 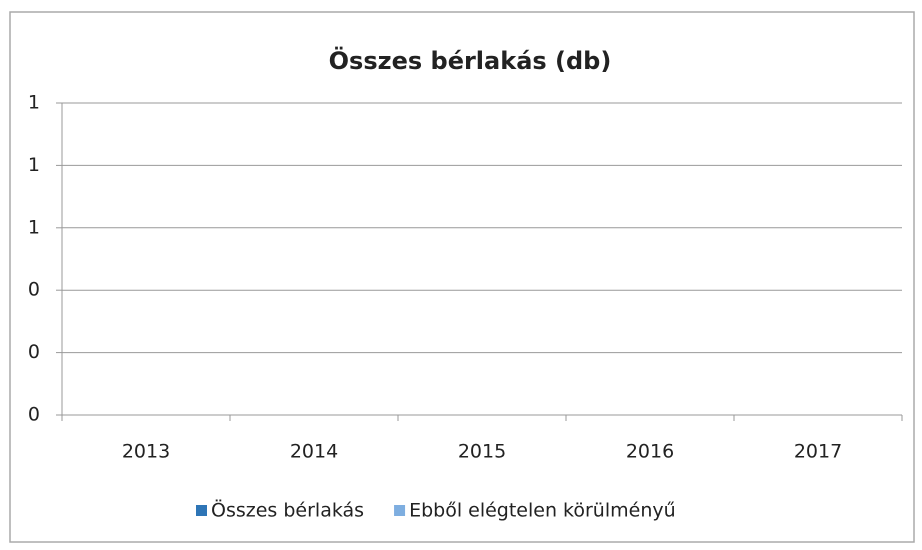 What do you see at coordinates (314, 452) in the screenshot?
I see `x-tick-label: 2014` at bounding box center [314, 452].